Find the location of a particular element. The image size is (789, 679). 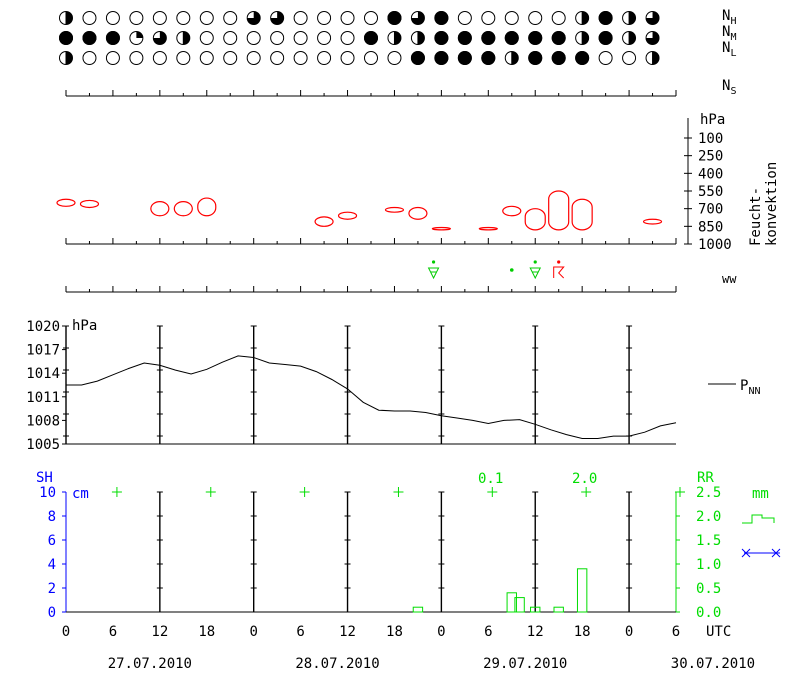

date-label: 29.07.2010 is located at coordinates (525, 664).